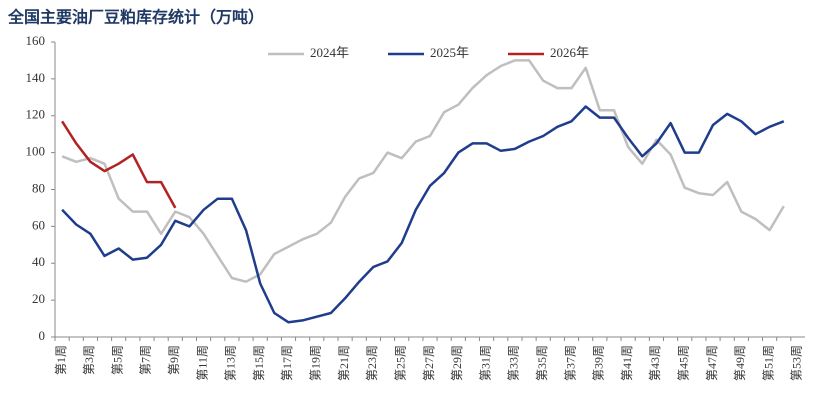 This screenshot has height=415, width=830. I want to click on y-tick-label: 40, so click(38, 261).